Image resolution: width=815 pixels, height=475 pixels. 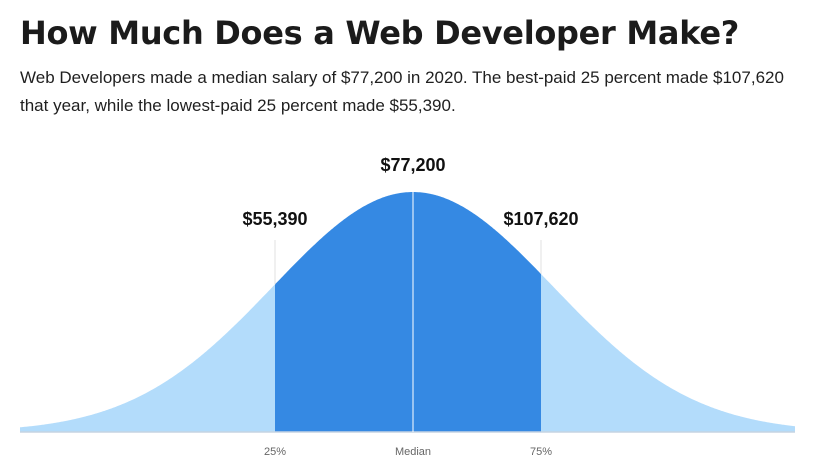 I want to click on tick-label-median: Median, so click(x=413, y=452).